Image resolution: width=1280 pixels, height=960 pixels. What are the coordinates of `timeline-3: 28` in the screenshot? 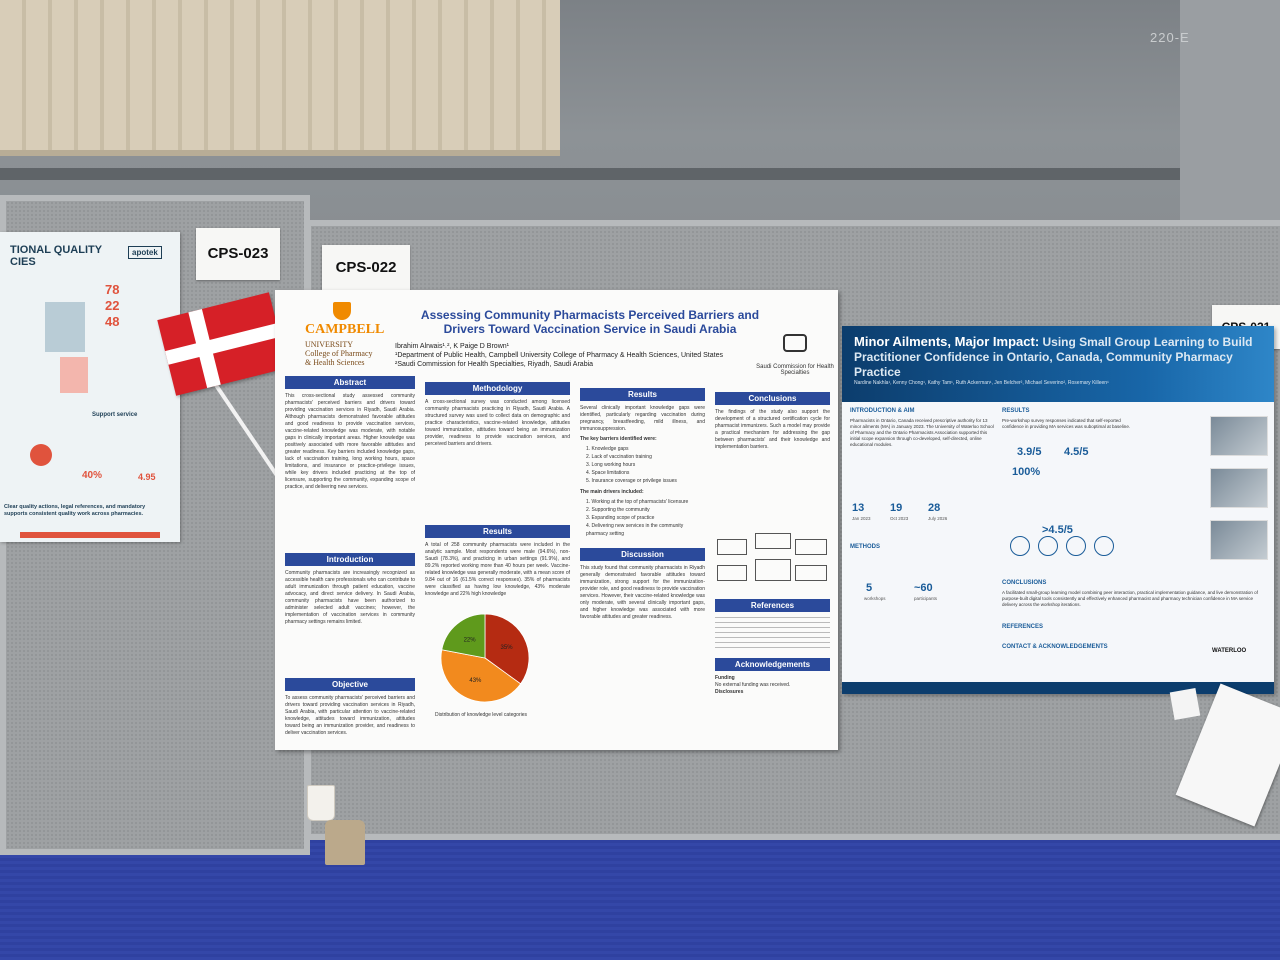 It's located at (934, 508).